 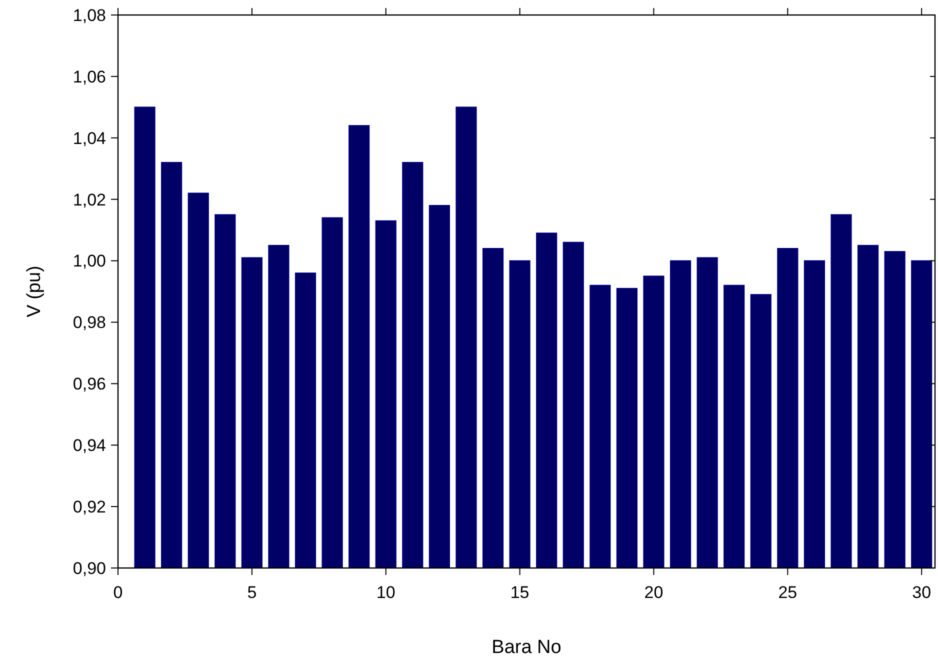 What do you see at coordinates (386, 592) in the screenshot?
I see `x-tick-label: 10` at bounding box center [386, 592].